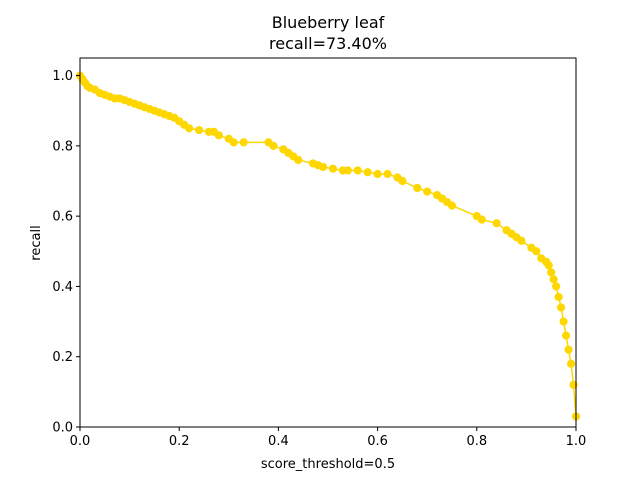  Describe the element at coordinates (80, 441) in the screenshot. I see `x-tick-label: 0.0` at that location.